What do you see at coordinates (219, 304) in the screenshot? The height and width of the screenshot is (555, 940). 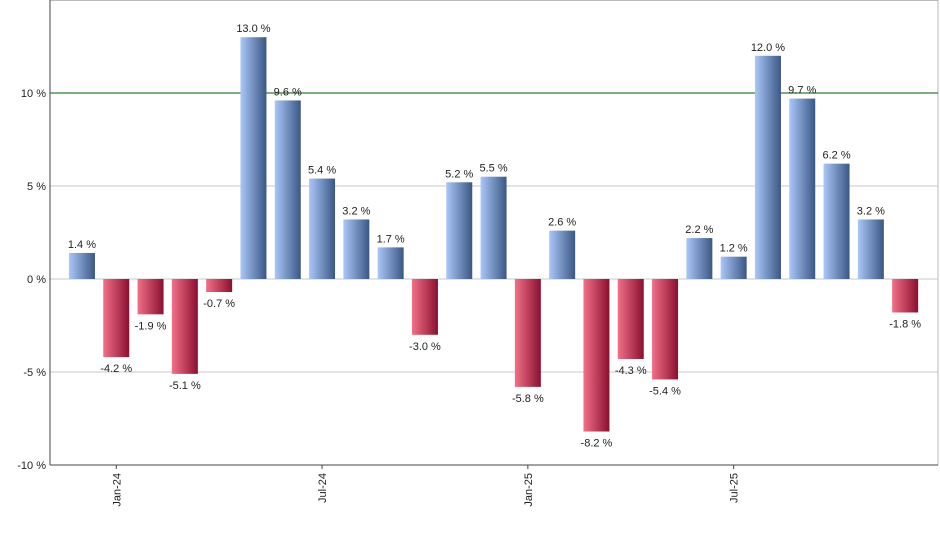 I see `value-label: -0.7 %` at bounding box center [219, 304].